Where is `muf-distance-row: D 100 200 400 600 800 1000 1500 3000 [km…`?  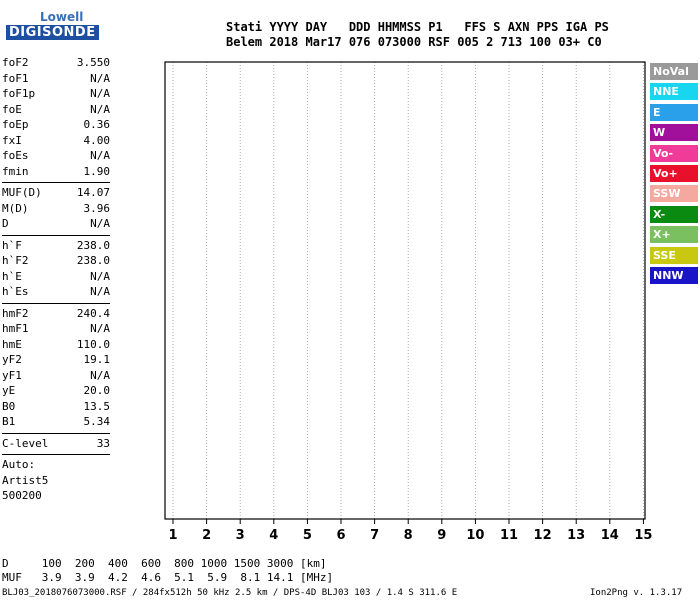 muf-distance-row: D 100 200 400 600 800 1000 1500 3000 [km… is located at coordinates (164, 563).